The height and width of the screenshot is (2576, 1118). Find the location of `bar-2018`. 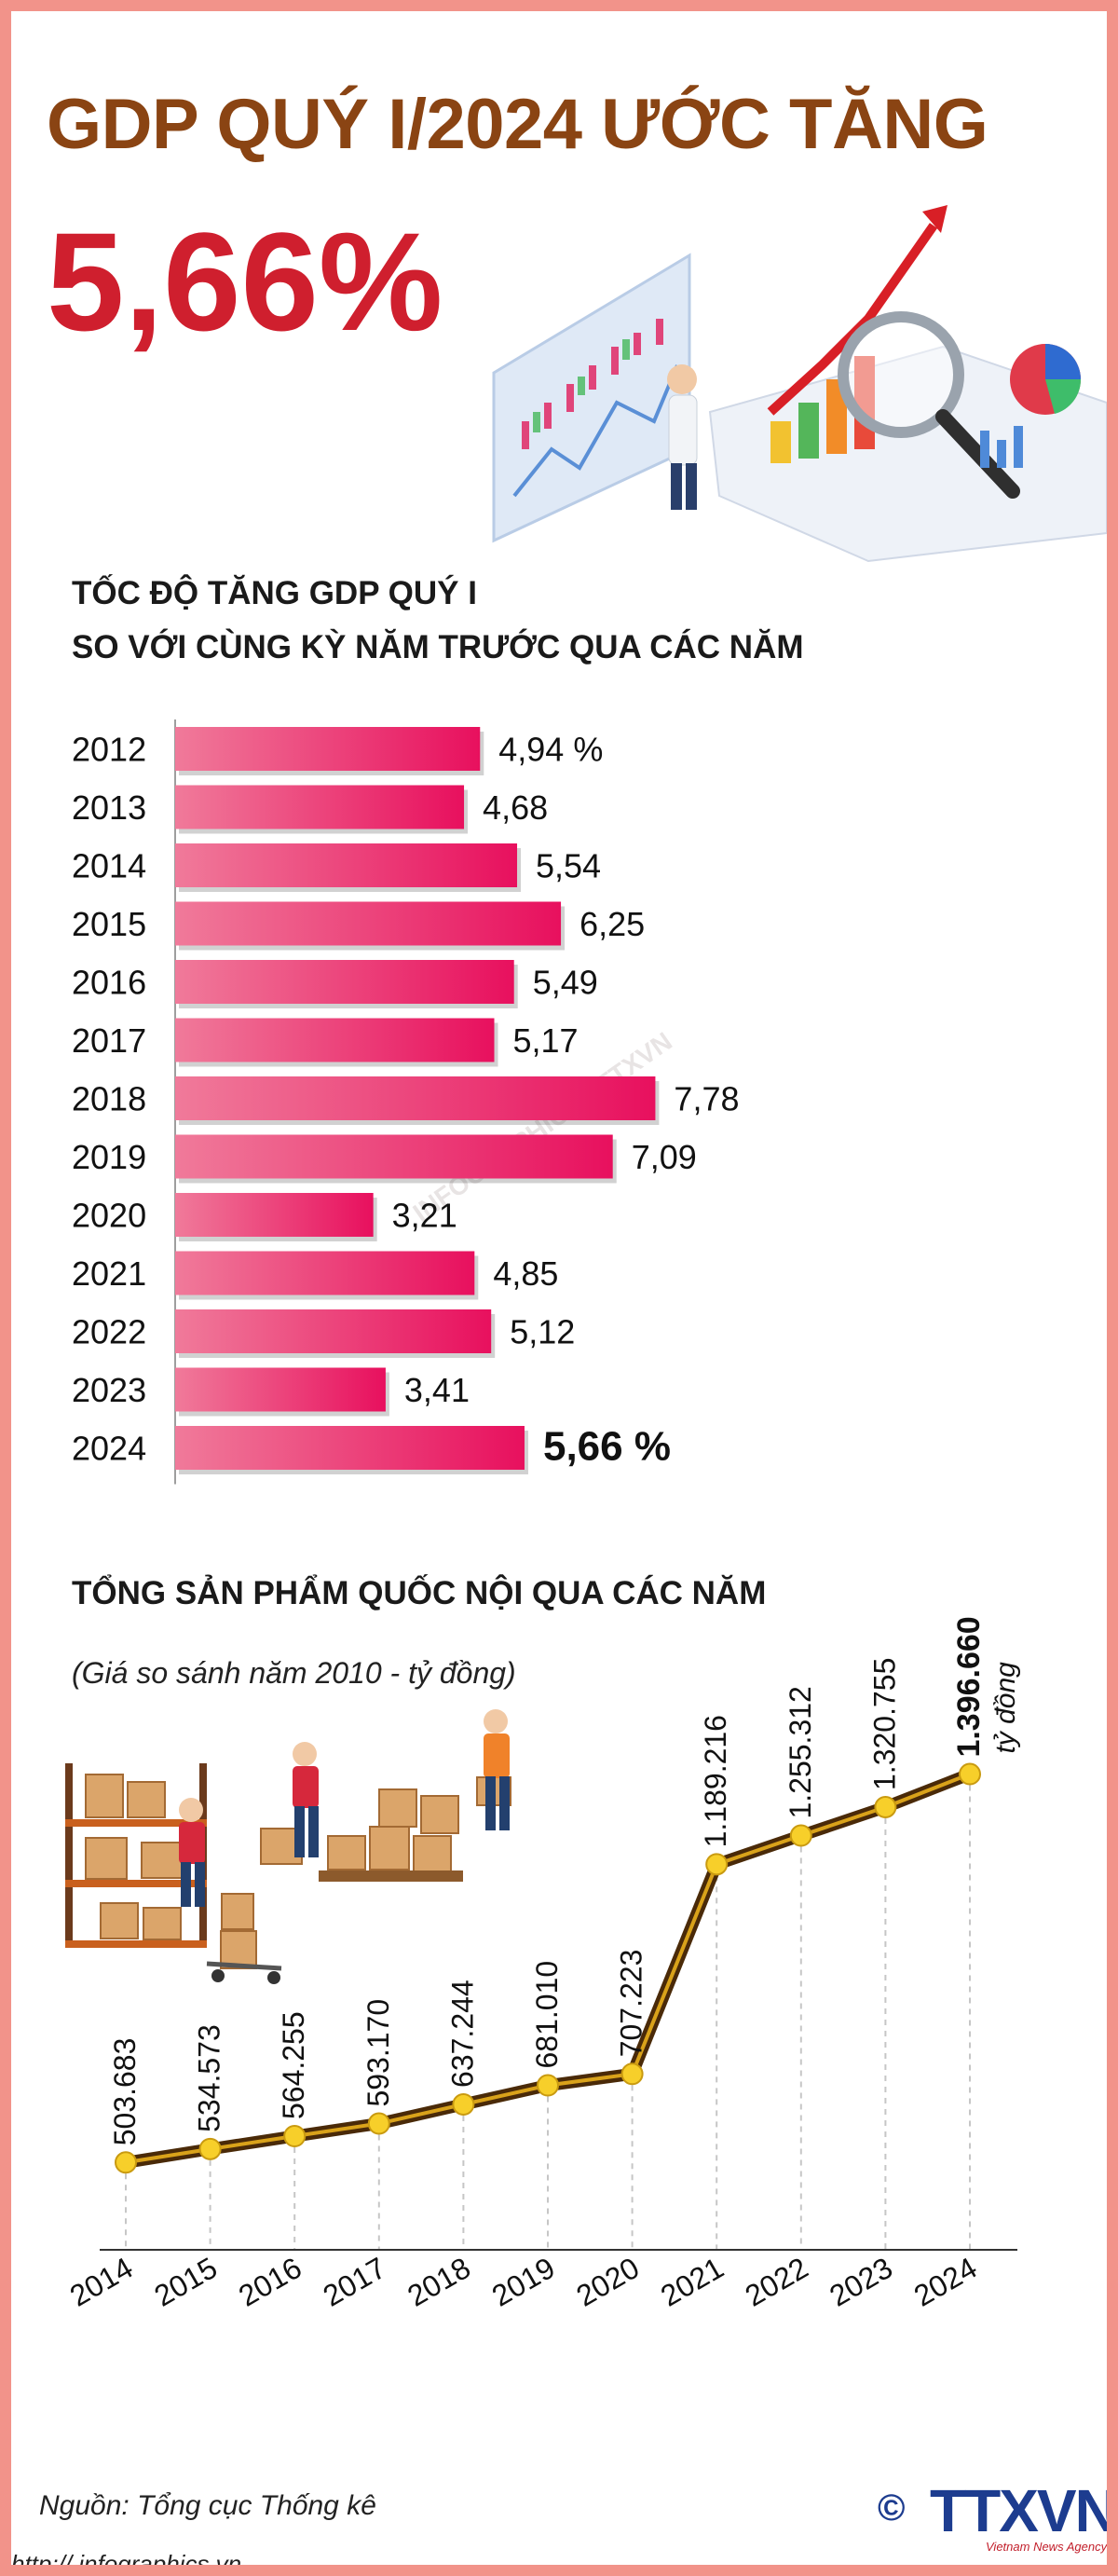

bar-2018 is located at coordinates (415, 1098).